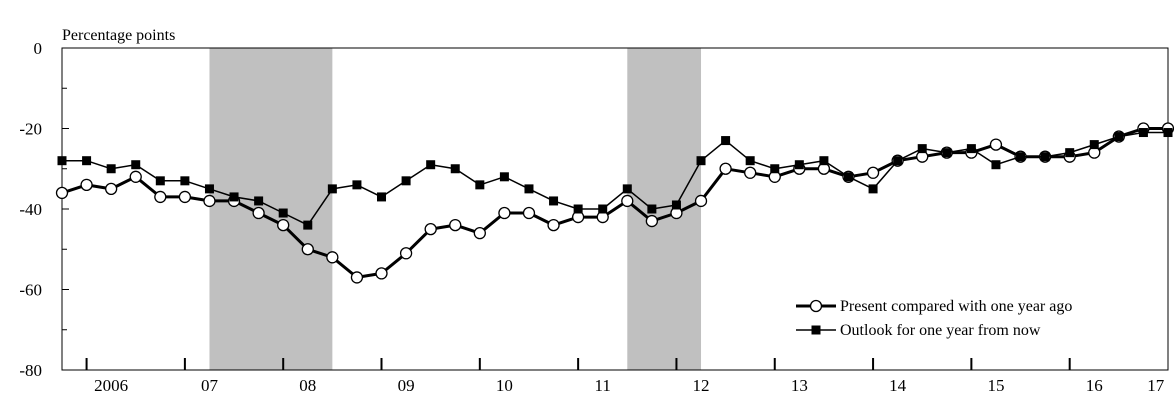  I want to click on legend-label-2: Outlook for one year from now, so click(940, 330).